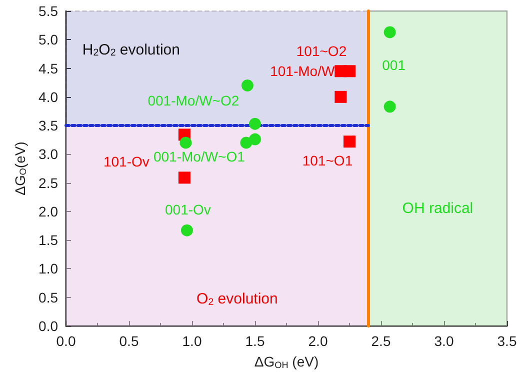  Describe the element at coordinates (48, 268) in the screenshot. I see `y-tick-label: 1.0` at that location.